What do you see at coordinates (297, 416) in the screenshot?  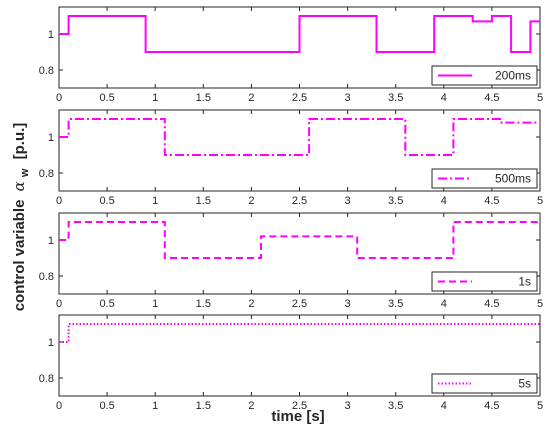 I see `x-axis-title: time [s]` at bounding box center [297, 416].